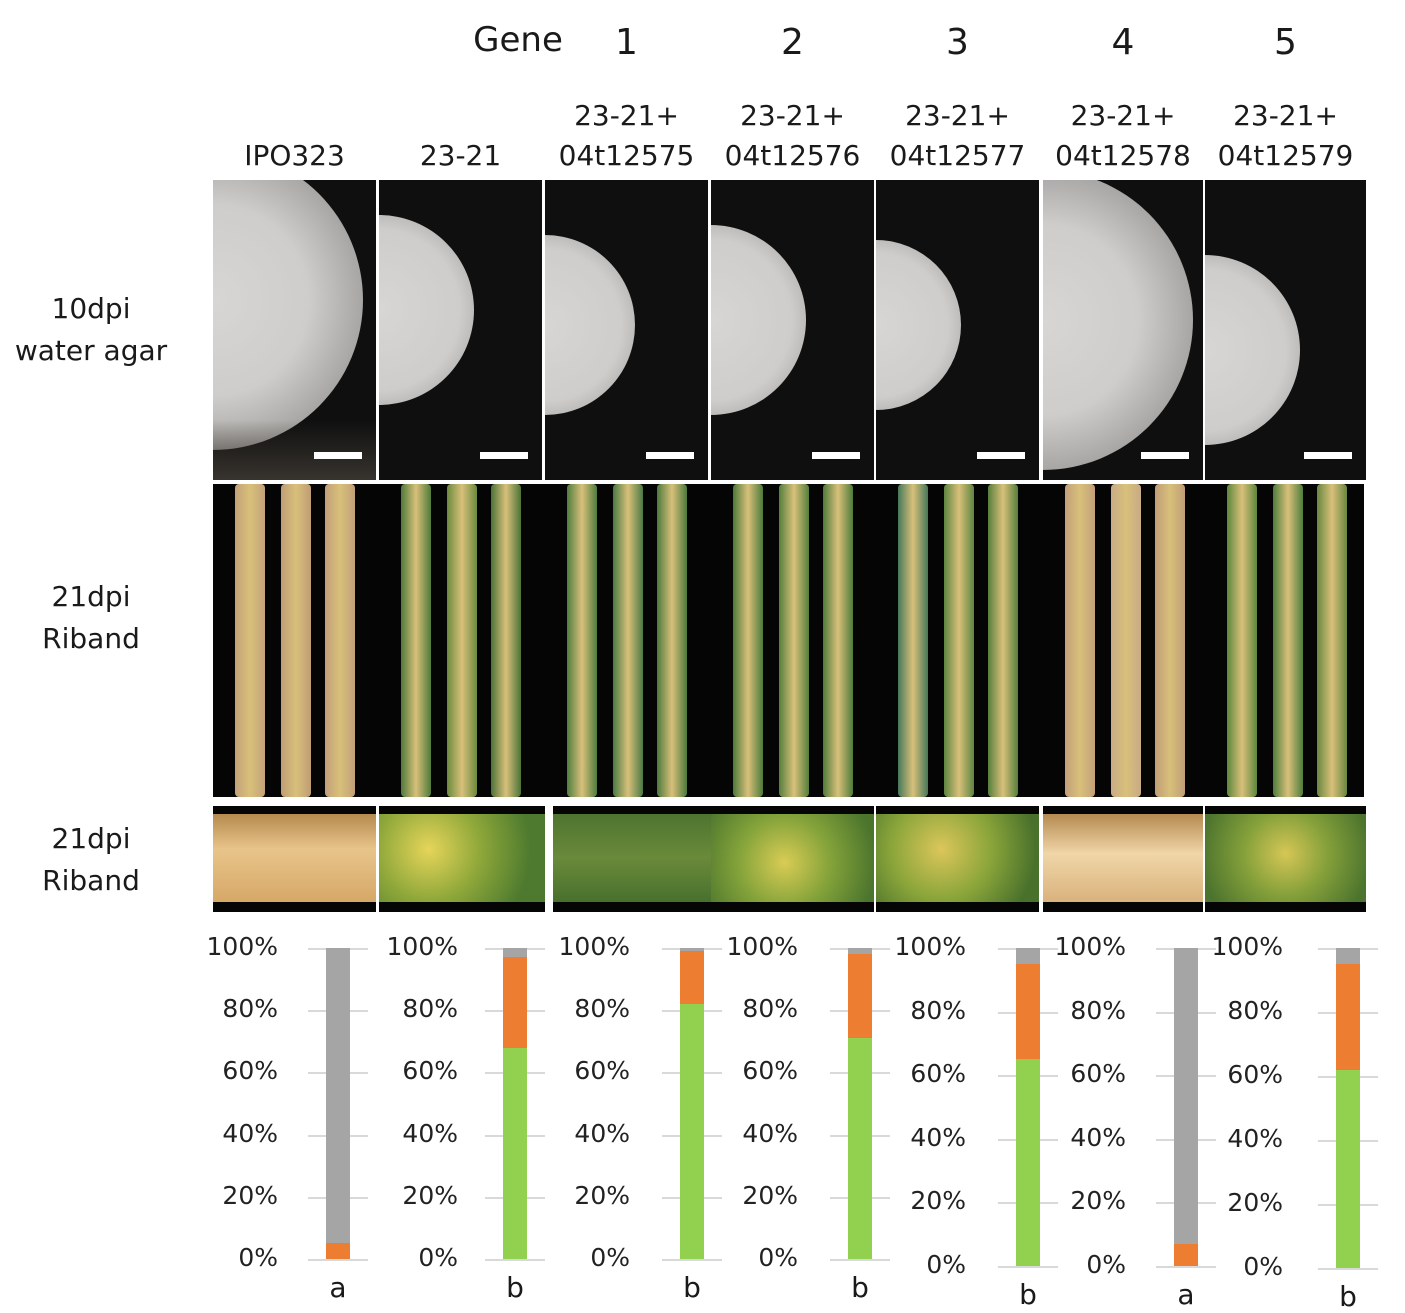  I want to click on column-label: IPO323, so click(295, 136).